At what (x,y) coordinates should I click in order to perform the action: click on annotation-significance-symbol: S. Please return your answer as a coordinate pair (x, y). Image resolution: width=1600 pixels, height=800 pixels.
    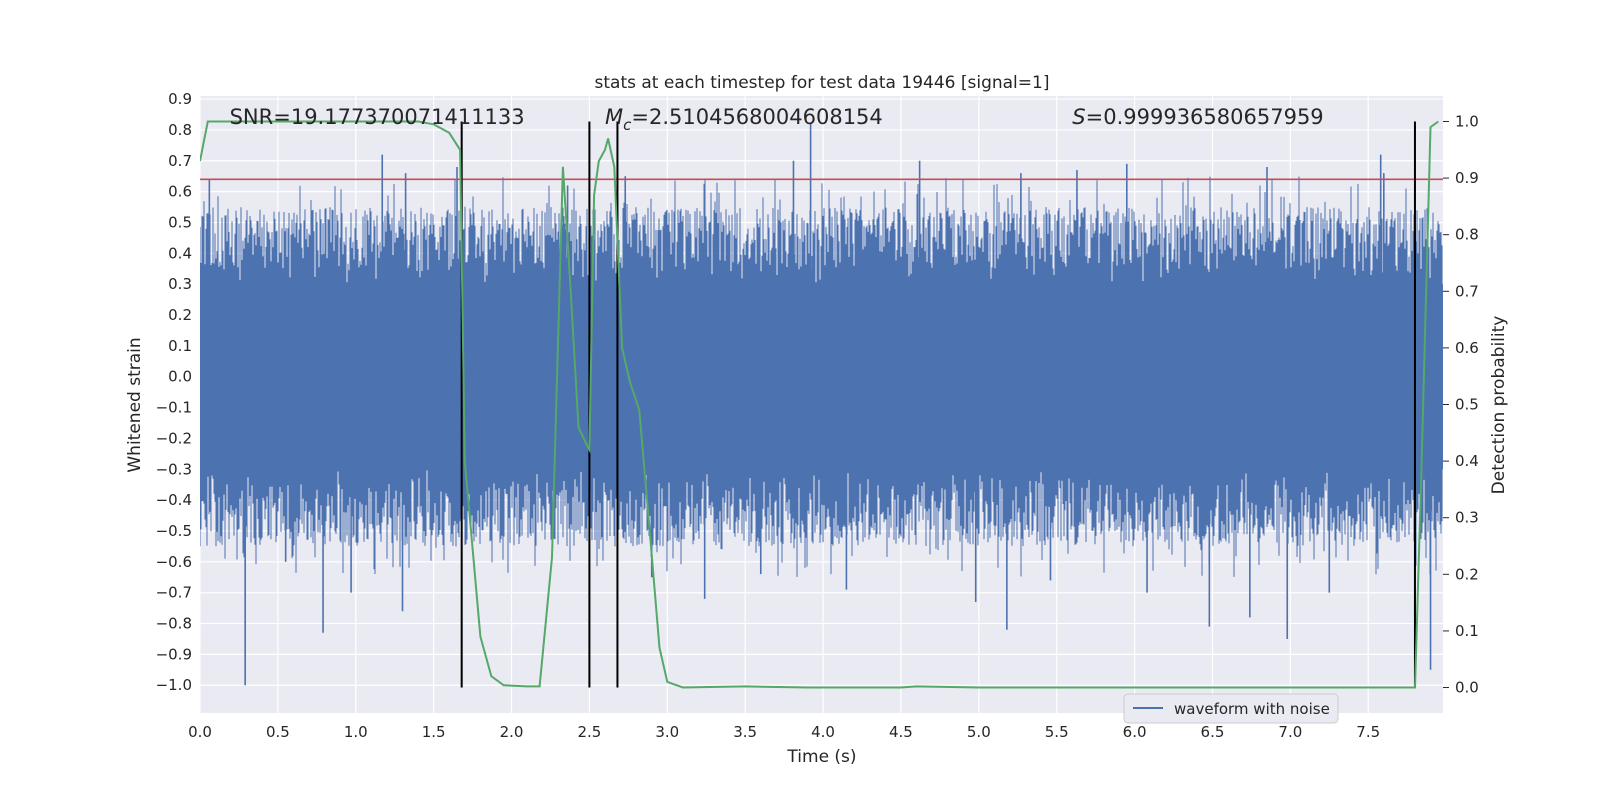
    Looking at the image, I should click on (1078, 117).